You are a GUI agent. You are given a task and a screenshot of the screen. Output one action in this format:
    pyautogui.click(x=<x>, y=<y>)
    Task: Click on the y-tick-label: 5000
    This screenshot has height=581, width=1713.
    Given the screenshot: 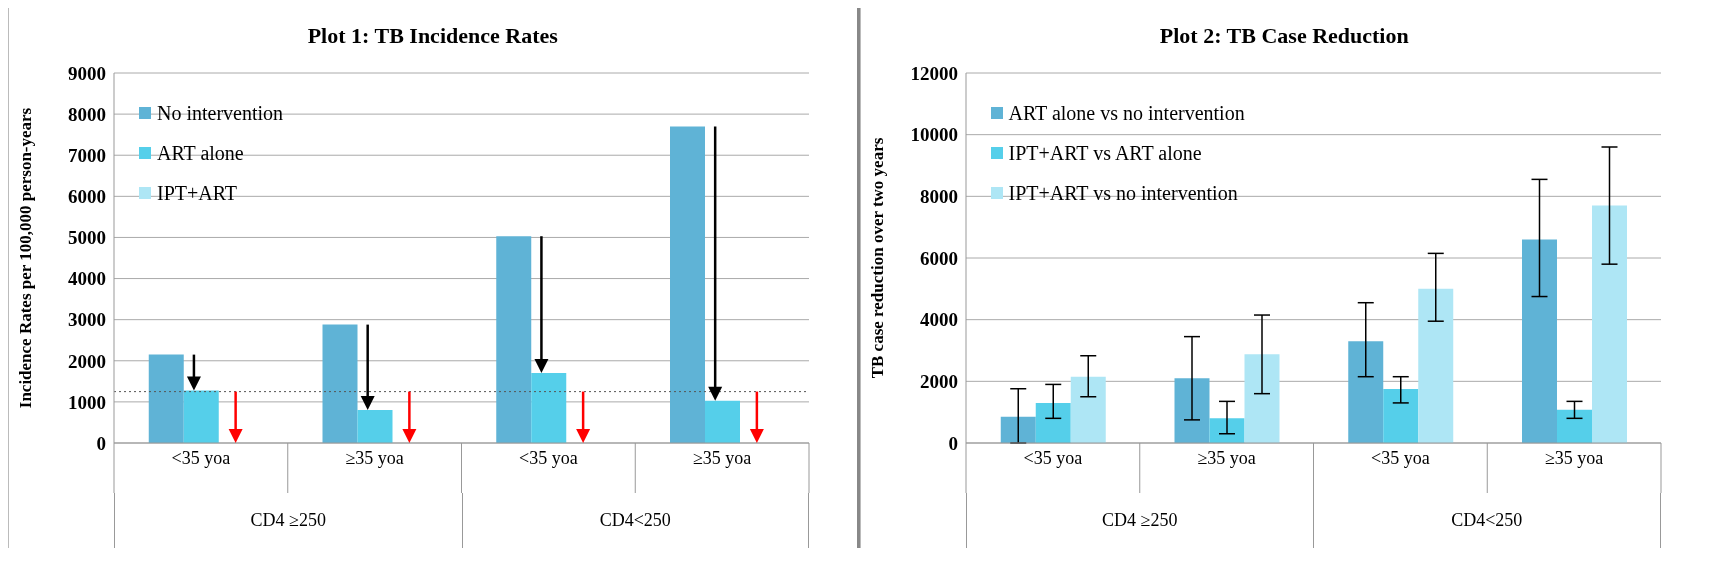 What is the action you would take?
    pyautogui.click(x=87, y=238)
    